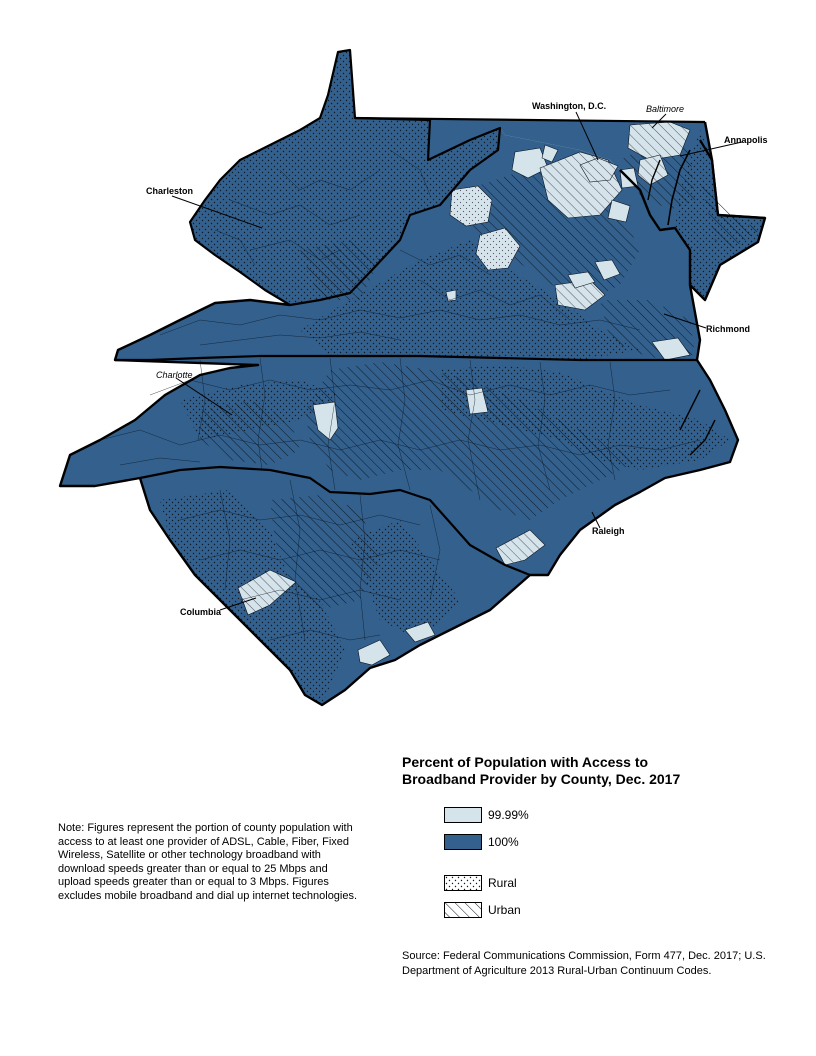 This screenshot has height=1056, width=816. Describe the element at coordinates (746, 140) in the screenshot. I see `city-label-annapolis: Annapolis` at that location.